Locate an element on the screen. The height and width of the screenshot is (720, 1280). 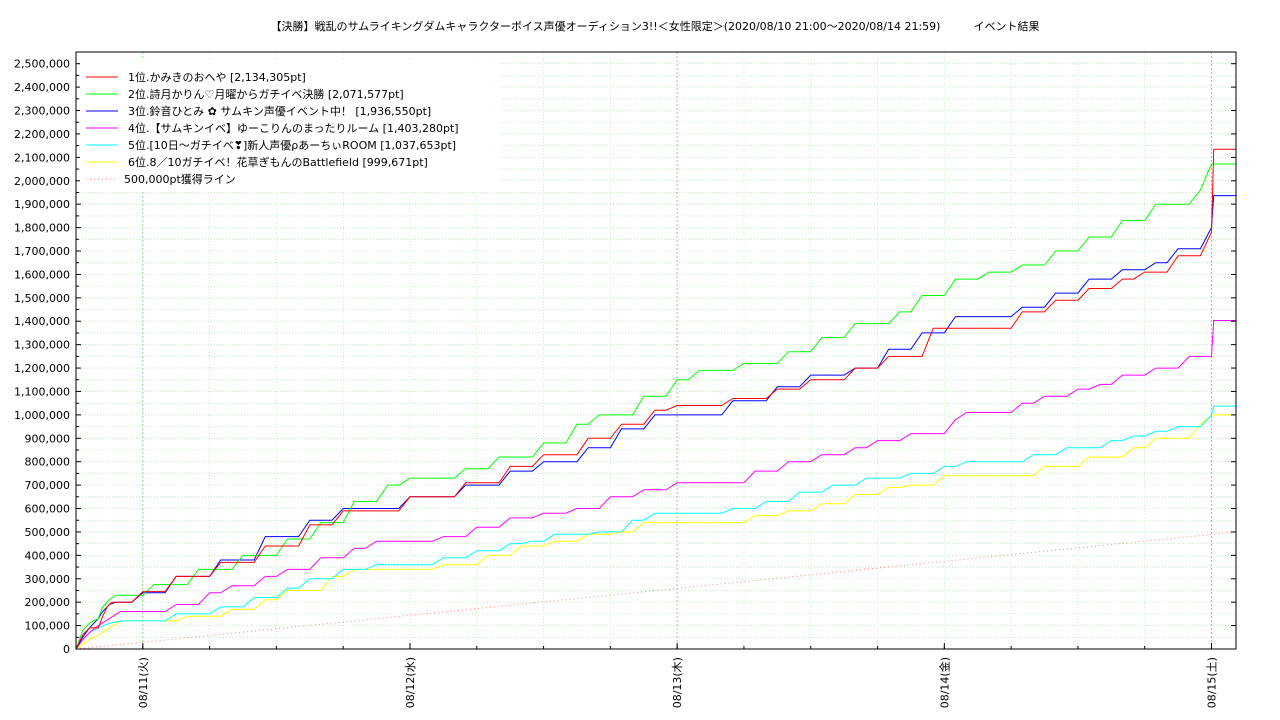
legend-box is located at coordinates (290, 126).